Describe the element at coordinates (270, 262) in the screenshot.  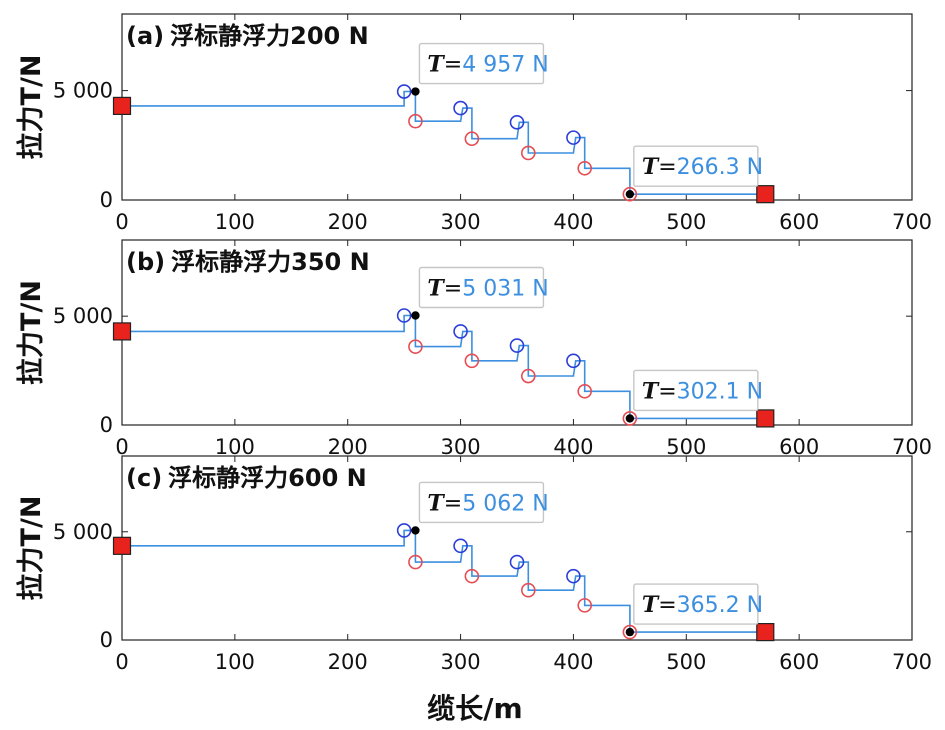
I see `panel-label-text: 浮标静浮力350 N` at that location.